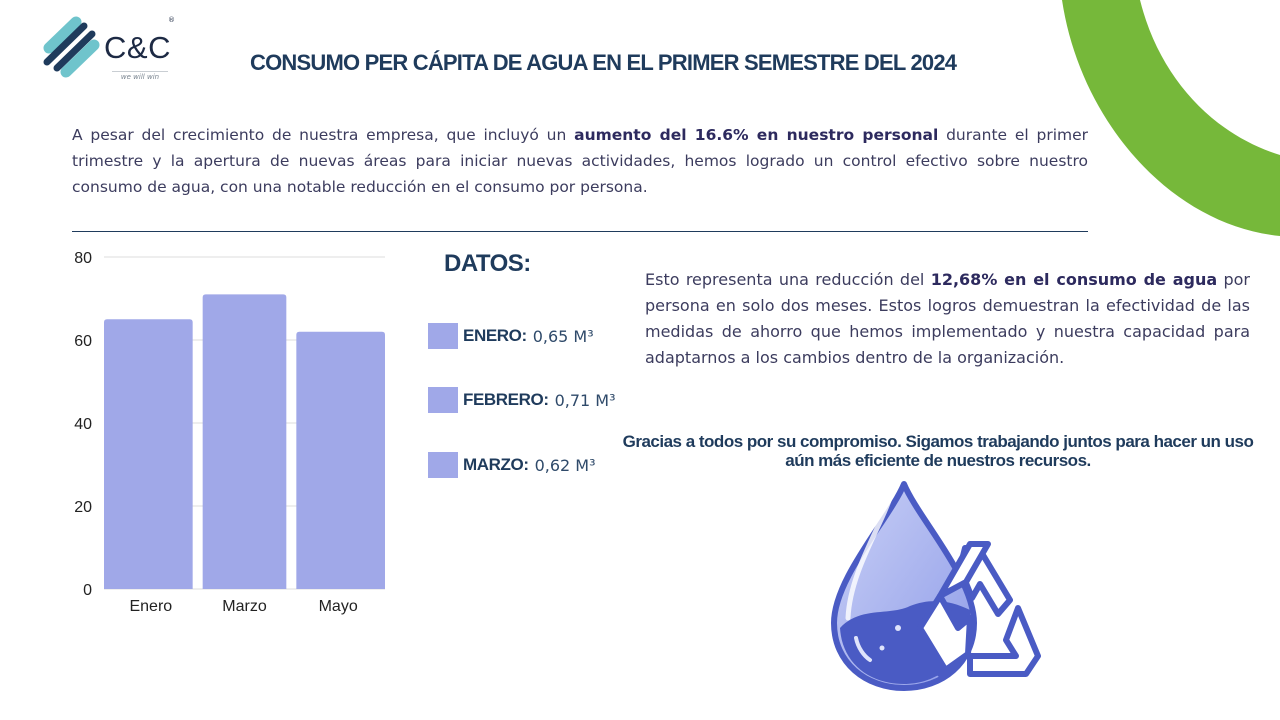  I want to click on summary-highlight: 12,68% en el consumo de agua, so click(1074, 279).